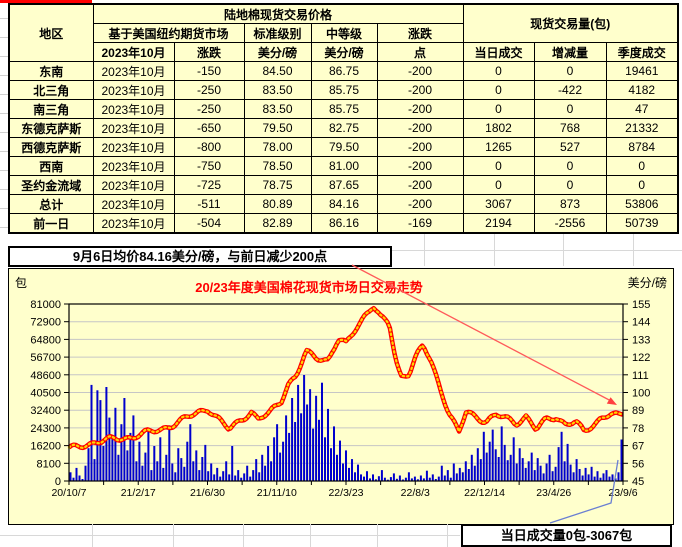 This screenshot has width=682, height=547. Describe the element at coordinates (207, 493) in the screenshot. I see `svg-text: 21/6/30` at that location.